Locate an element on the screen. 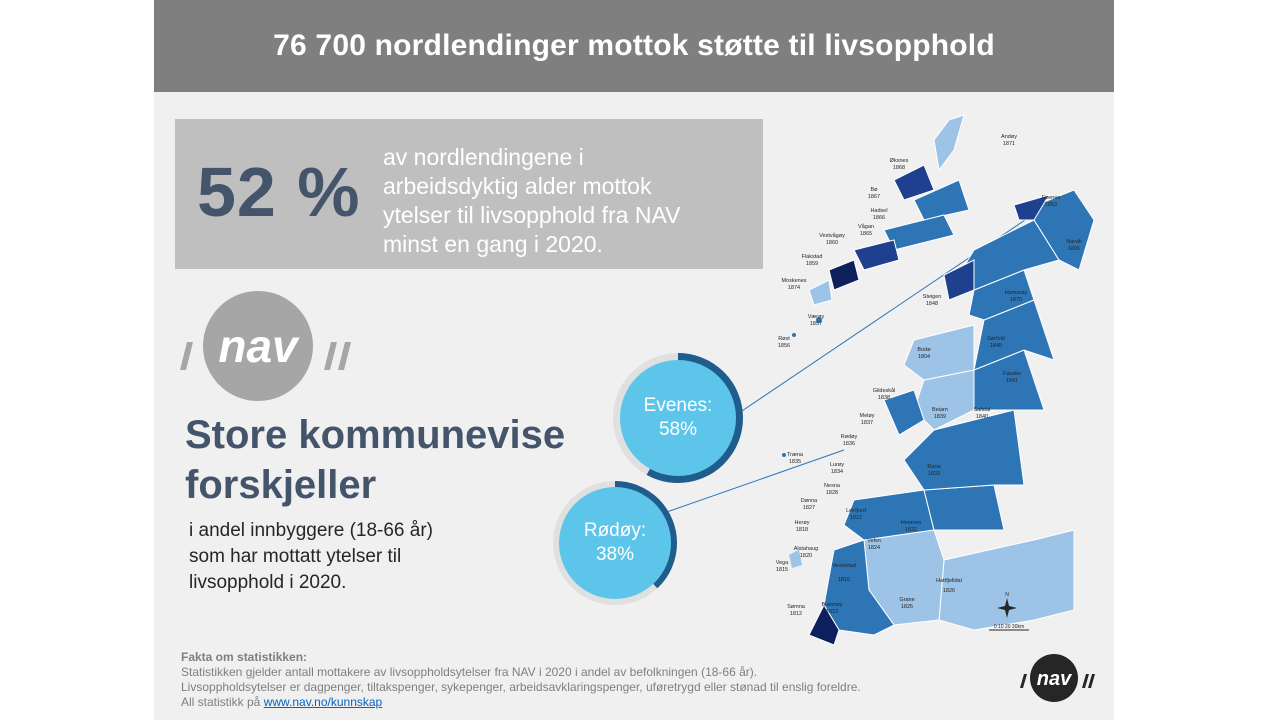  map-label-code: 1845 is located at coordinates (996, 346).